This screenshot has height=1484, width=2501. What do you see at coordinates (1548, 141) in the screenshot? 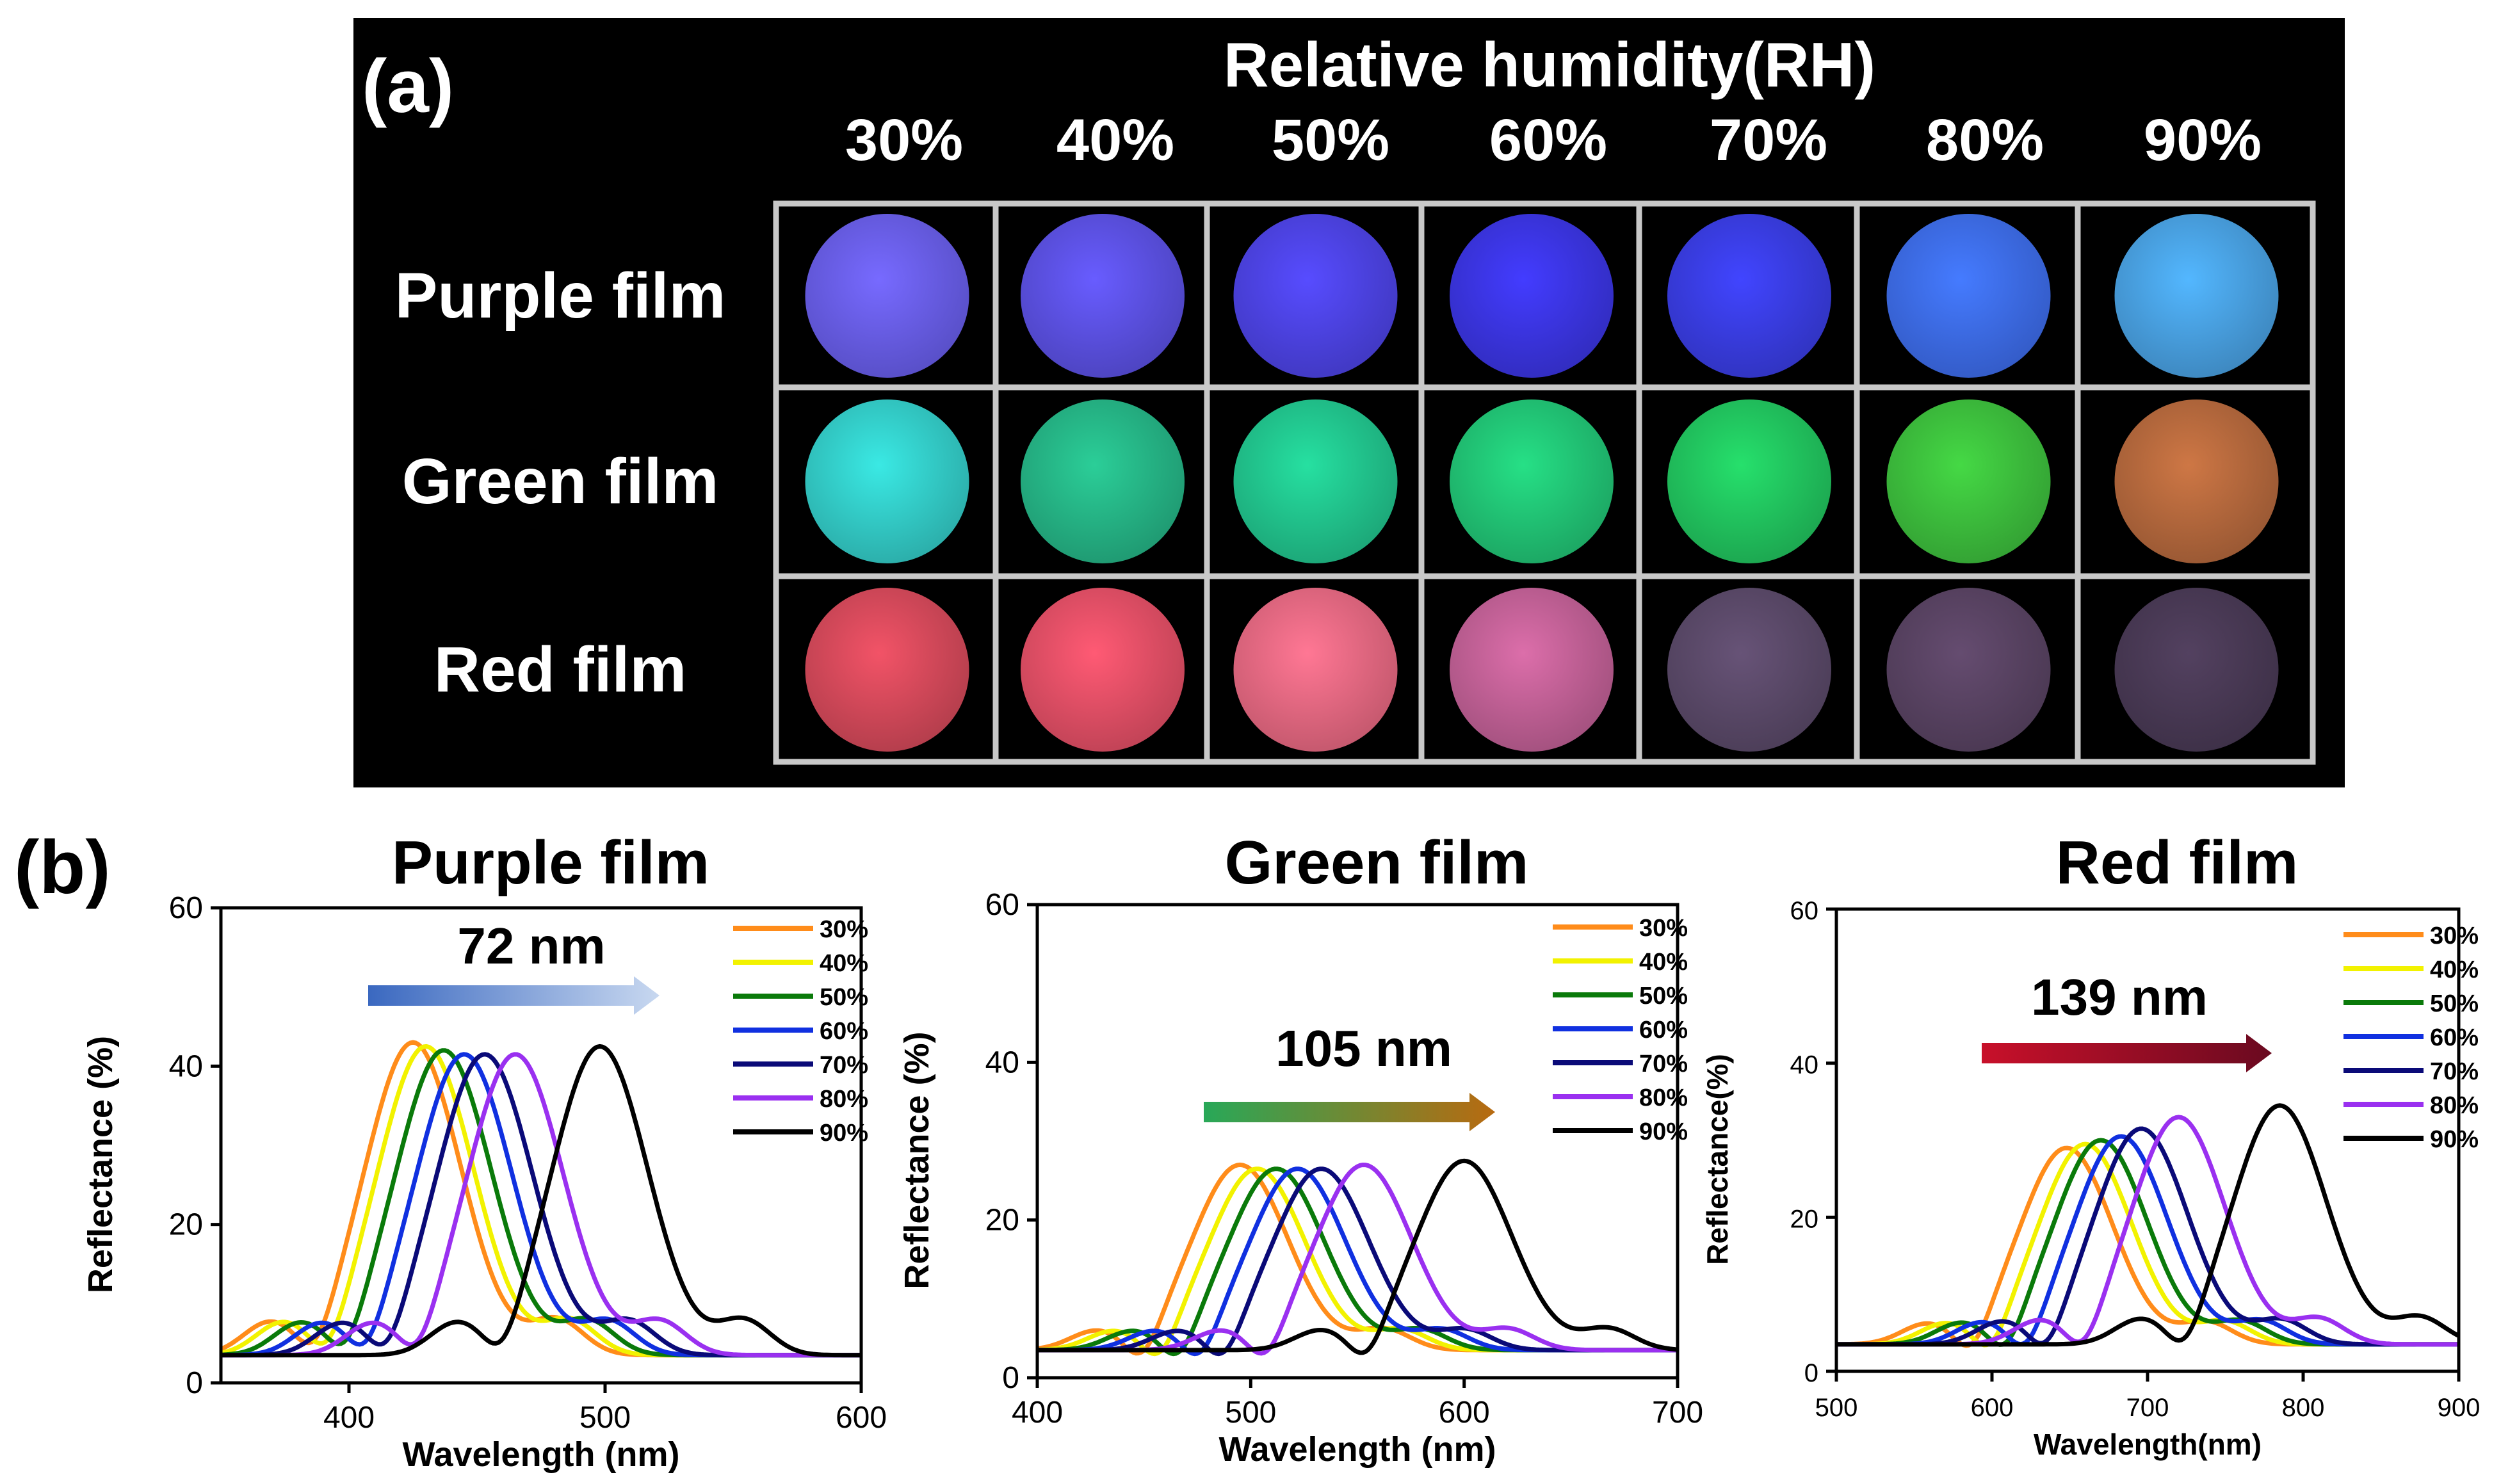
I see `rh-column-label: 60%` at bounding box center [1548, 141].